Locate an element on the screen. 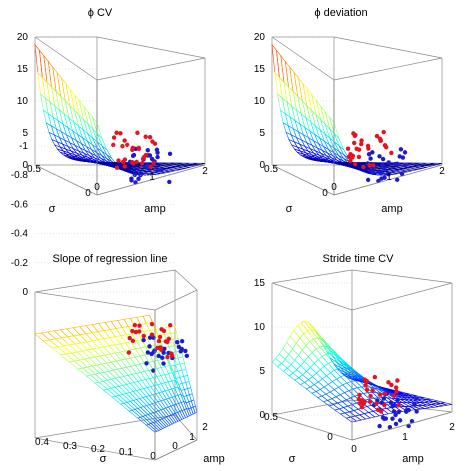 Image resolution: width=474 pixels, height=471 pixels. panel-title: Stride time CV is located at coordinates (359, 259).